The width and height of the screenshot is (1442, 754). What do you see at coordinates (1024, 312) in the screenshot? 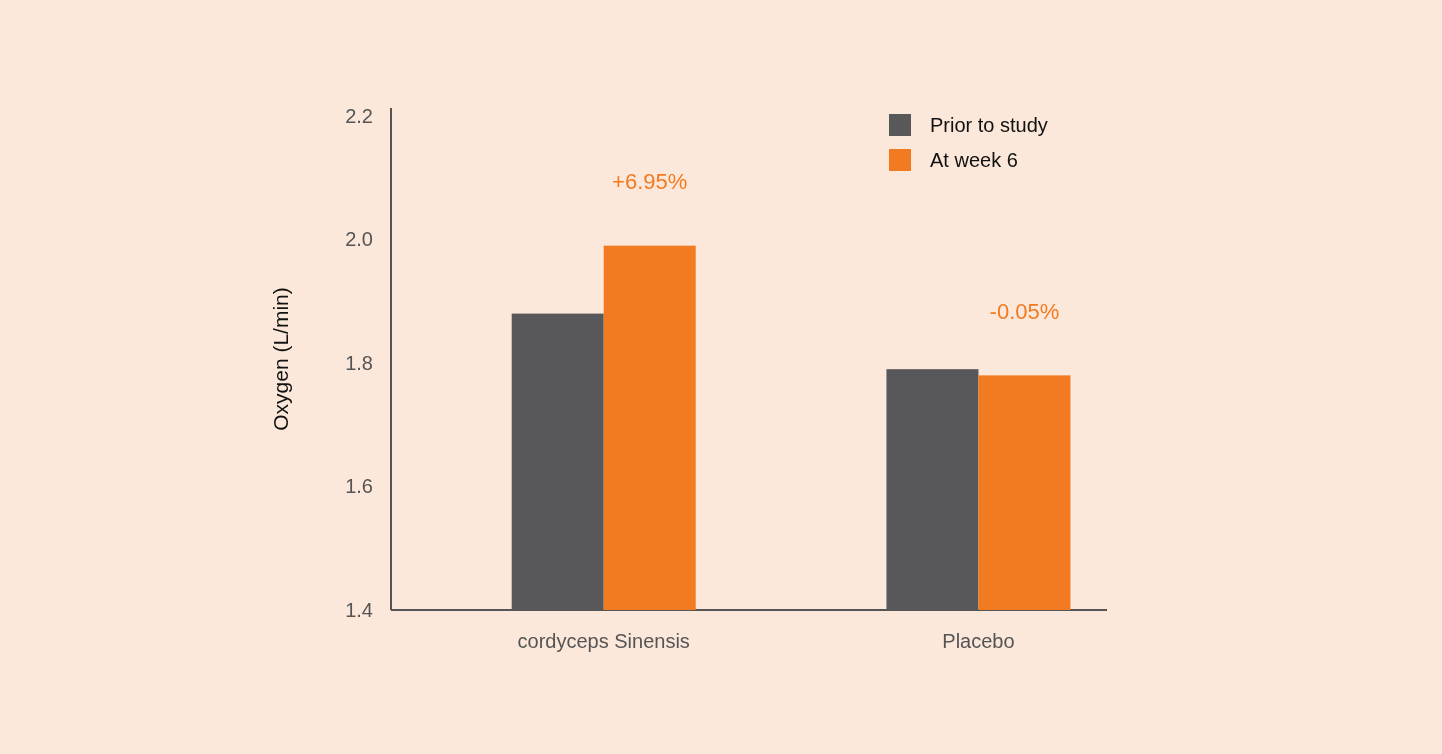
I see `annotation: -0.05%` at bounding box center [1024, 312].